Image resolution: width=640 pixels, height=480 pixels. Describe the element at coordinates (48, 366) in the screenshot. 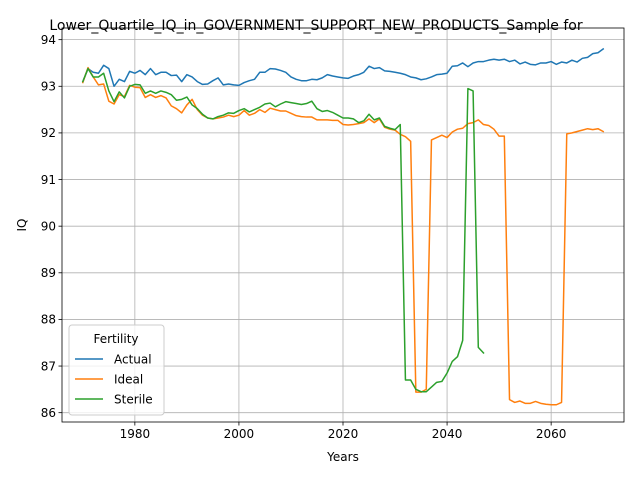

I see `y-tick-label: 87` at that location.